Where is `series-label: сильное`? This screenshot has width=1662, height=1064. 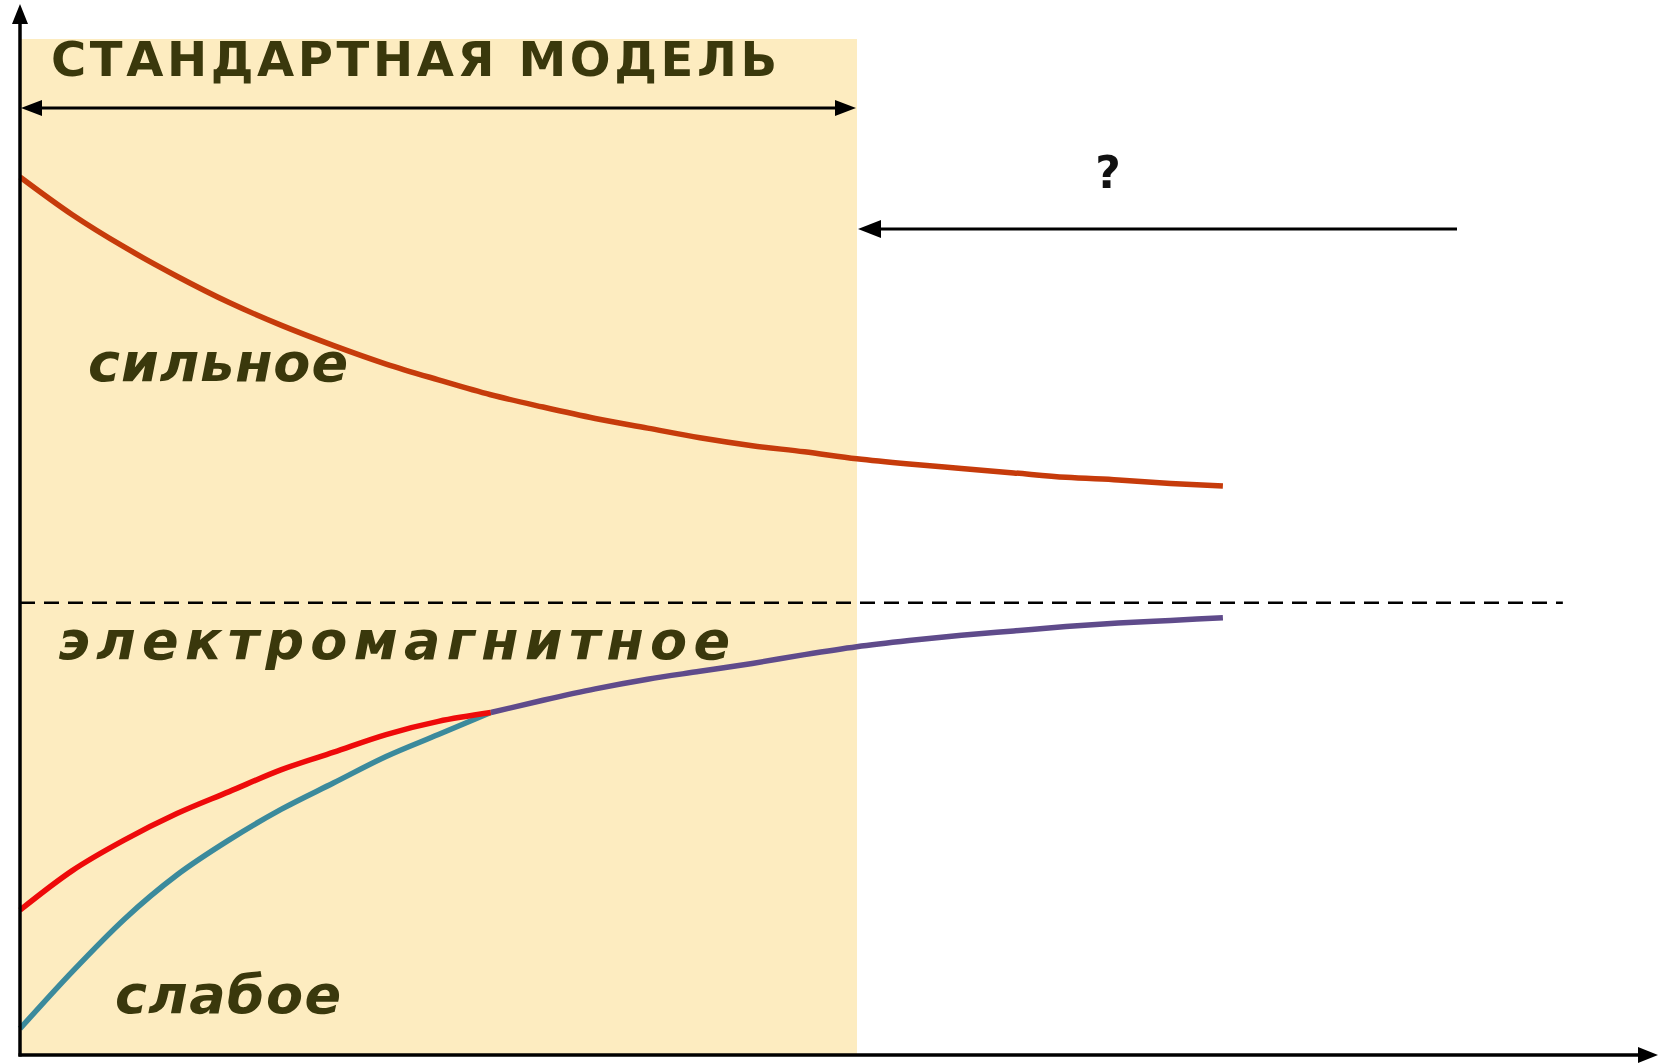 series-label: сильное is located at coordinates (218, 362).